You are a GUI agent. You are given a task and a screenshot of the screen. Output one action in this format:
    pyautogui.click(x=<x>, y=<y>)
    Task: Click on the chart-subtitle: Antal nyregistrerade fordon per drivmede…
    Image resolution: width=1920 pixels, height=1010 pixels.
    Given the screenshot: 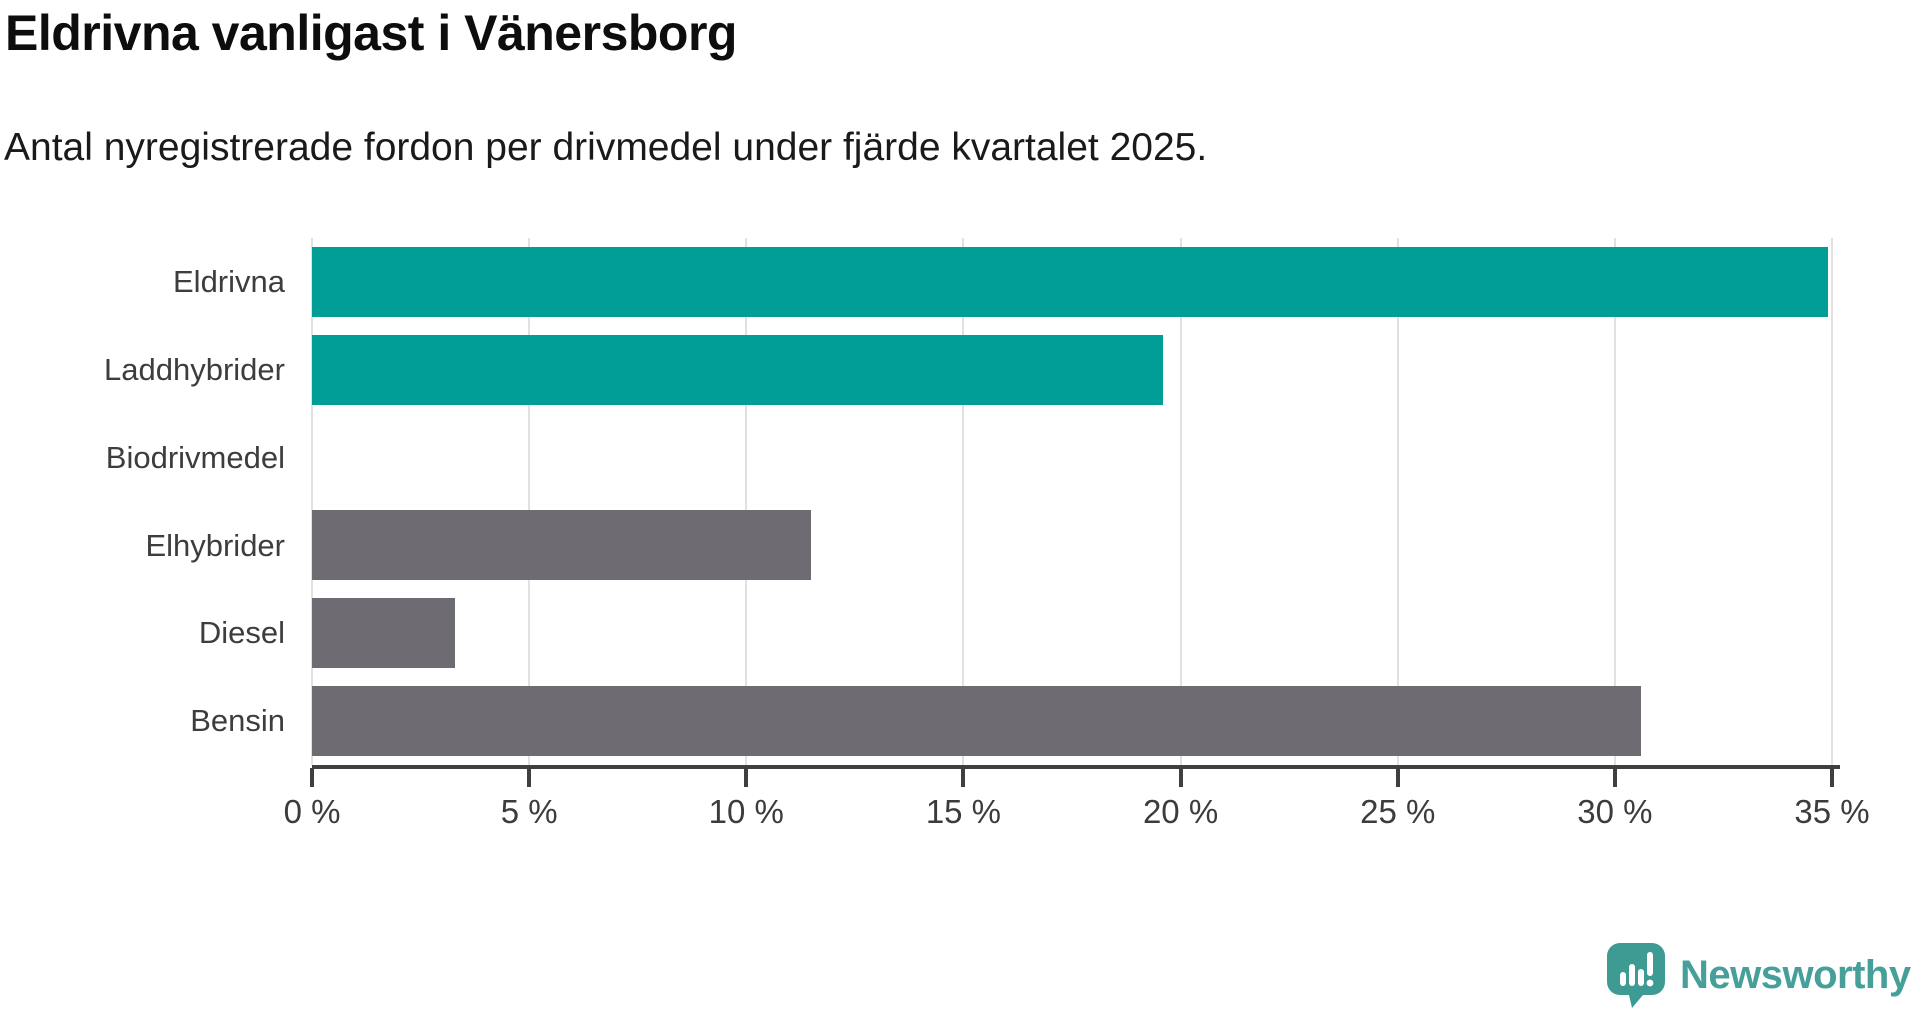 What is the action you would take?
    pyautogui.click(x=606, y=147)
    